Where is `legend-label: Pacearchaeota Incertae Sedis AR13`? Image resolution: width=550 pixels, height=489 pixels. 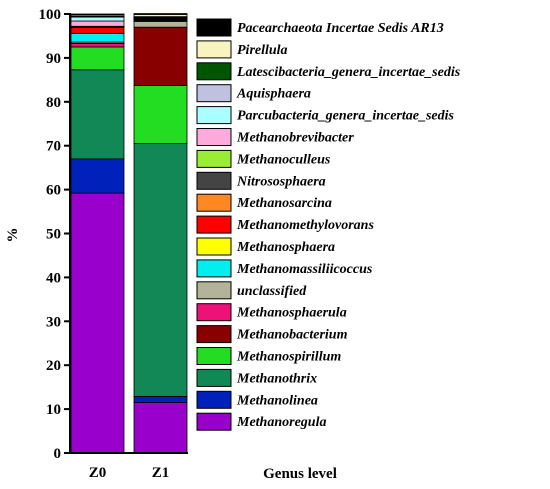
legend-label: Pacearchaeota Incertae Sedis AR13 is located at coordinates (340, 28).